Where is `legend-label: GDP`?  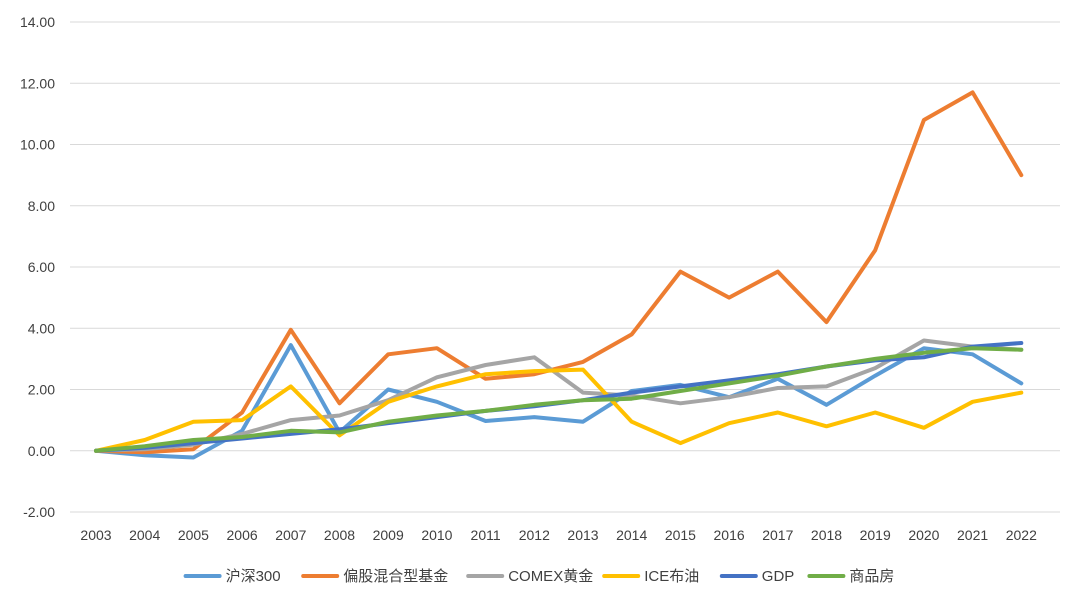 legend-label: GDP is located at coordinates (778, 576).